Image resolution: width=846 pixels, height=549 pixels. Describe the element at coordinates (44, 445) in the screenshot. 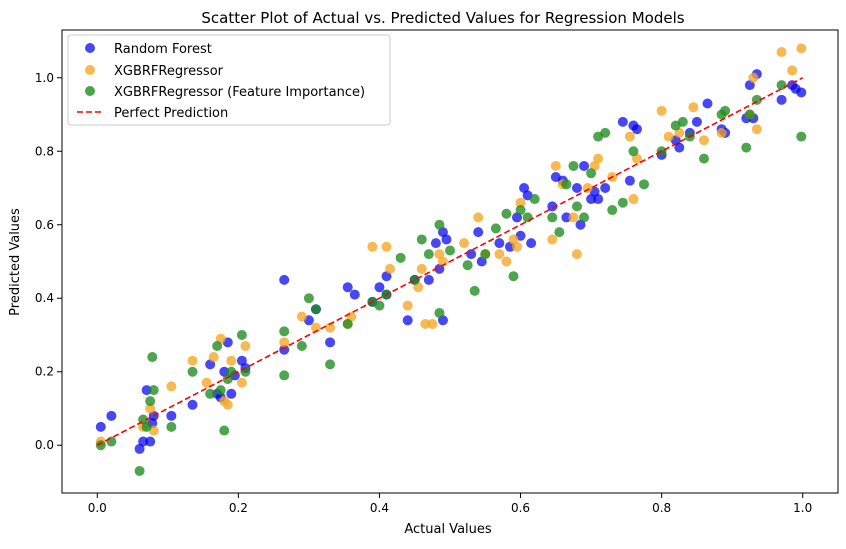

I see `y-tick-label: 0.0` at that location.